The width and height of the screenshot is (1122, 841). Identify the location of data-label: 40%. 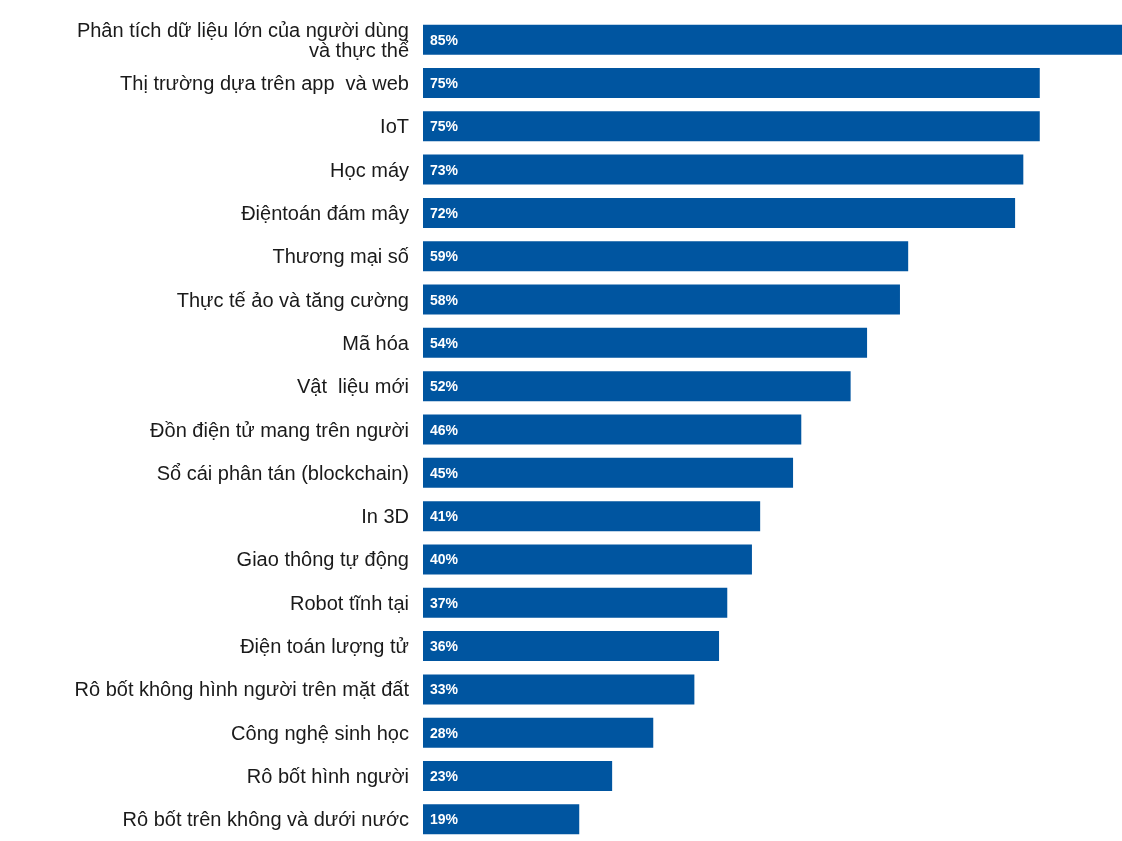
(444, 559).